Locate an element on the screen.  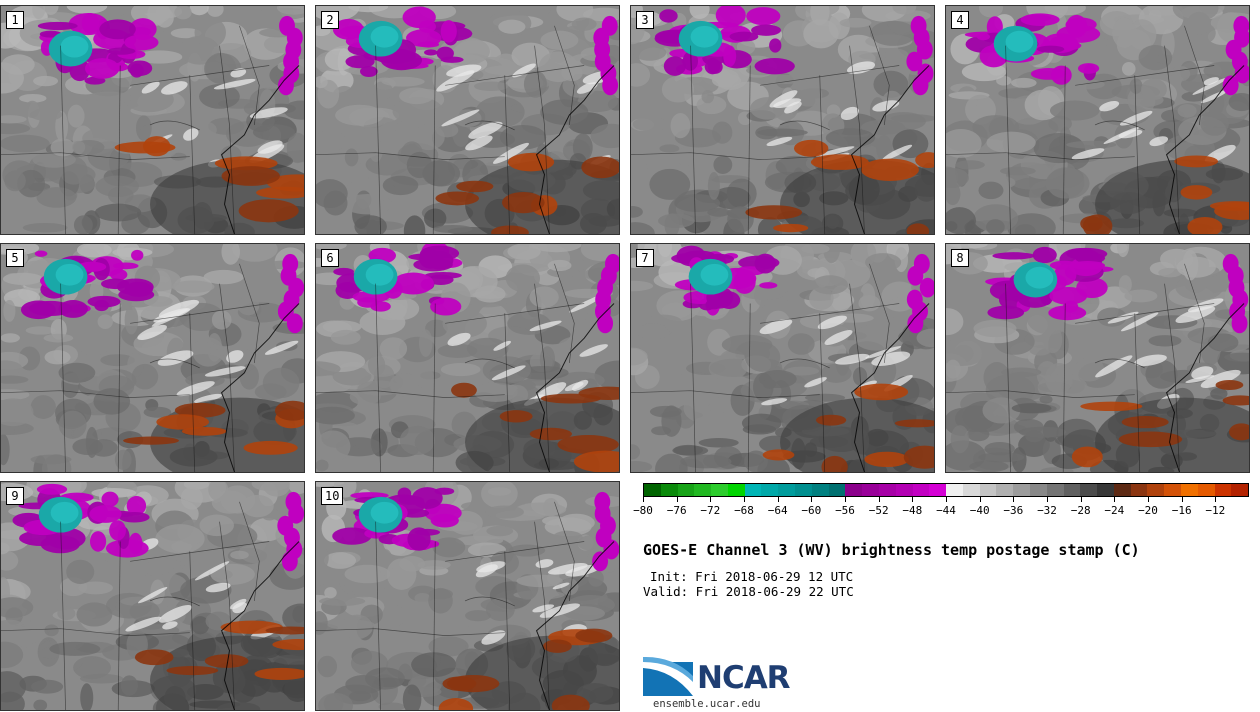
colorbar-tick-label: −64 is located at coordinates (777, 510).